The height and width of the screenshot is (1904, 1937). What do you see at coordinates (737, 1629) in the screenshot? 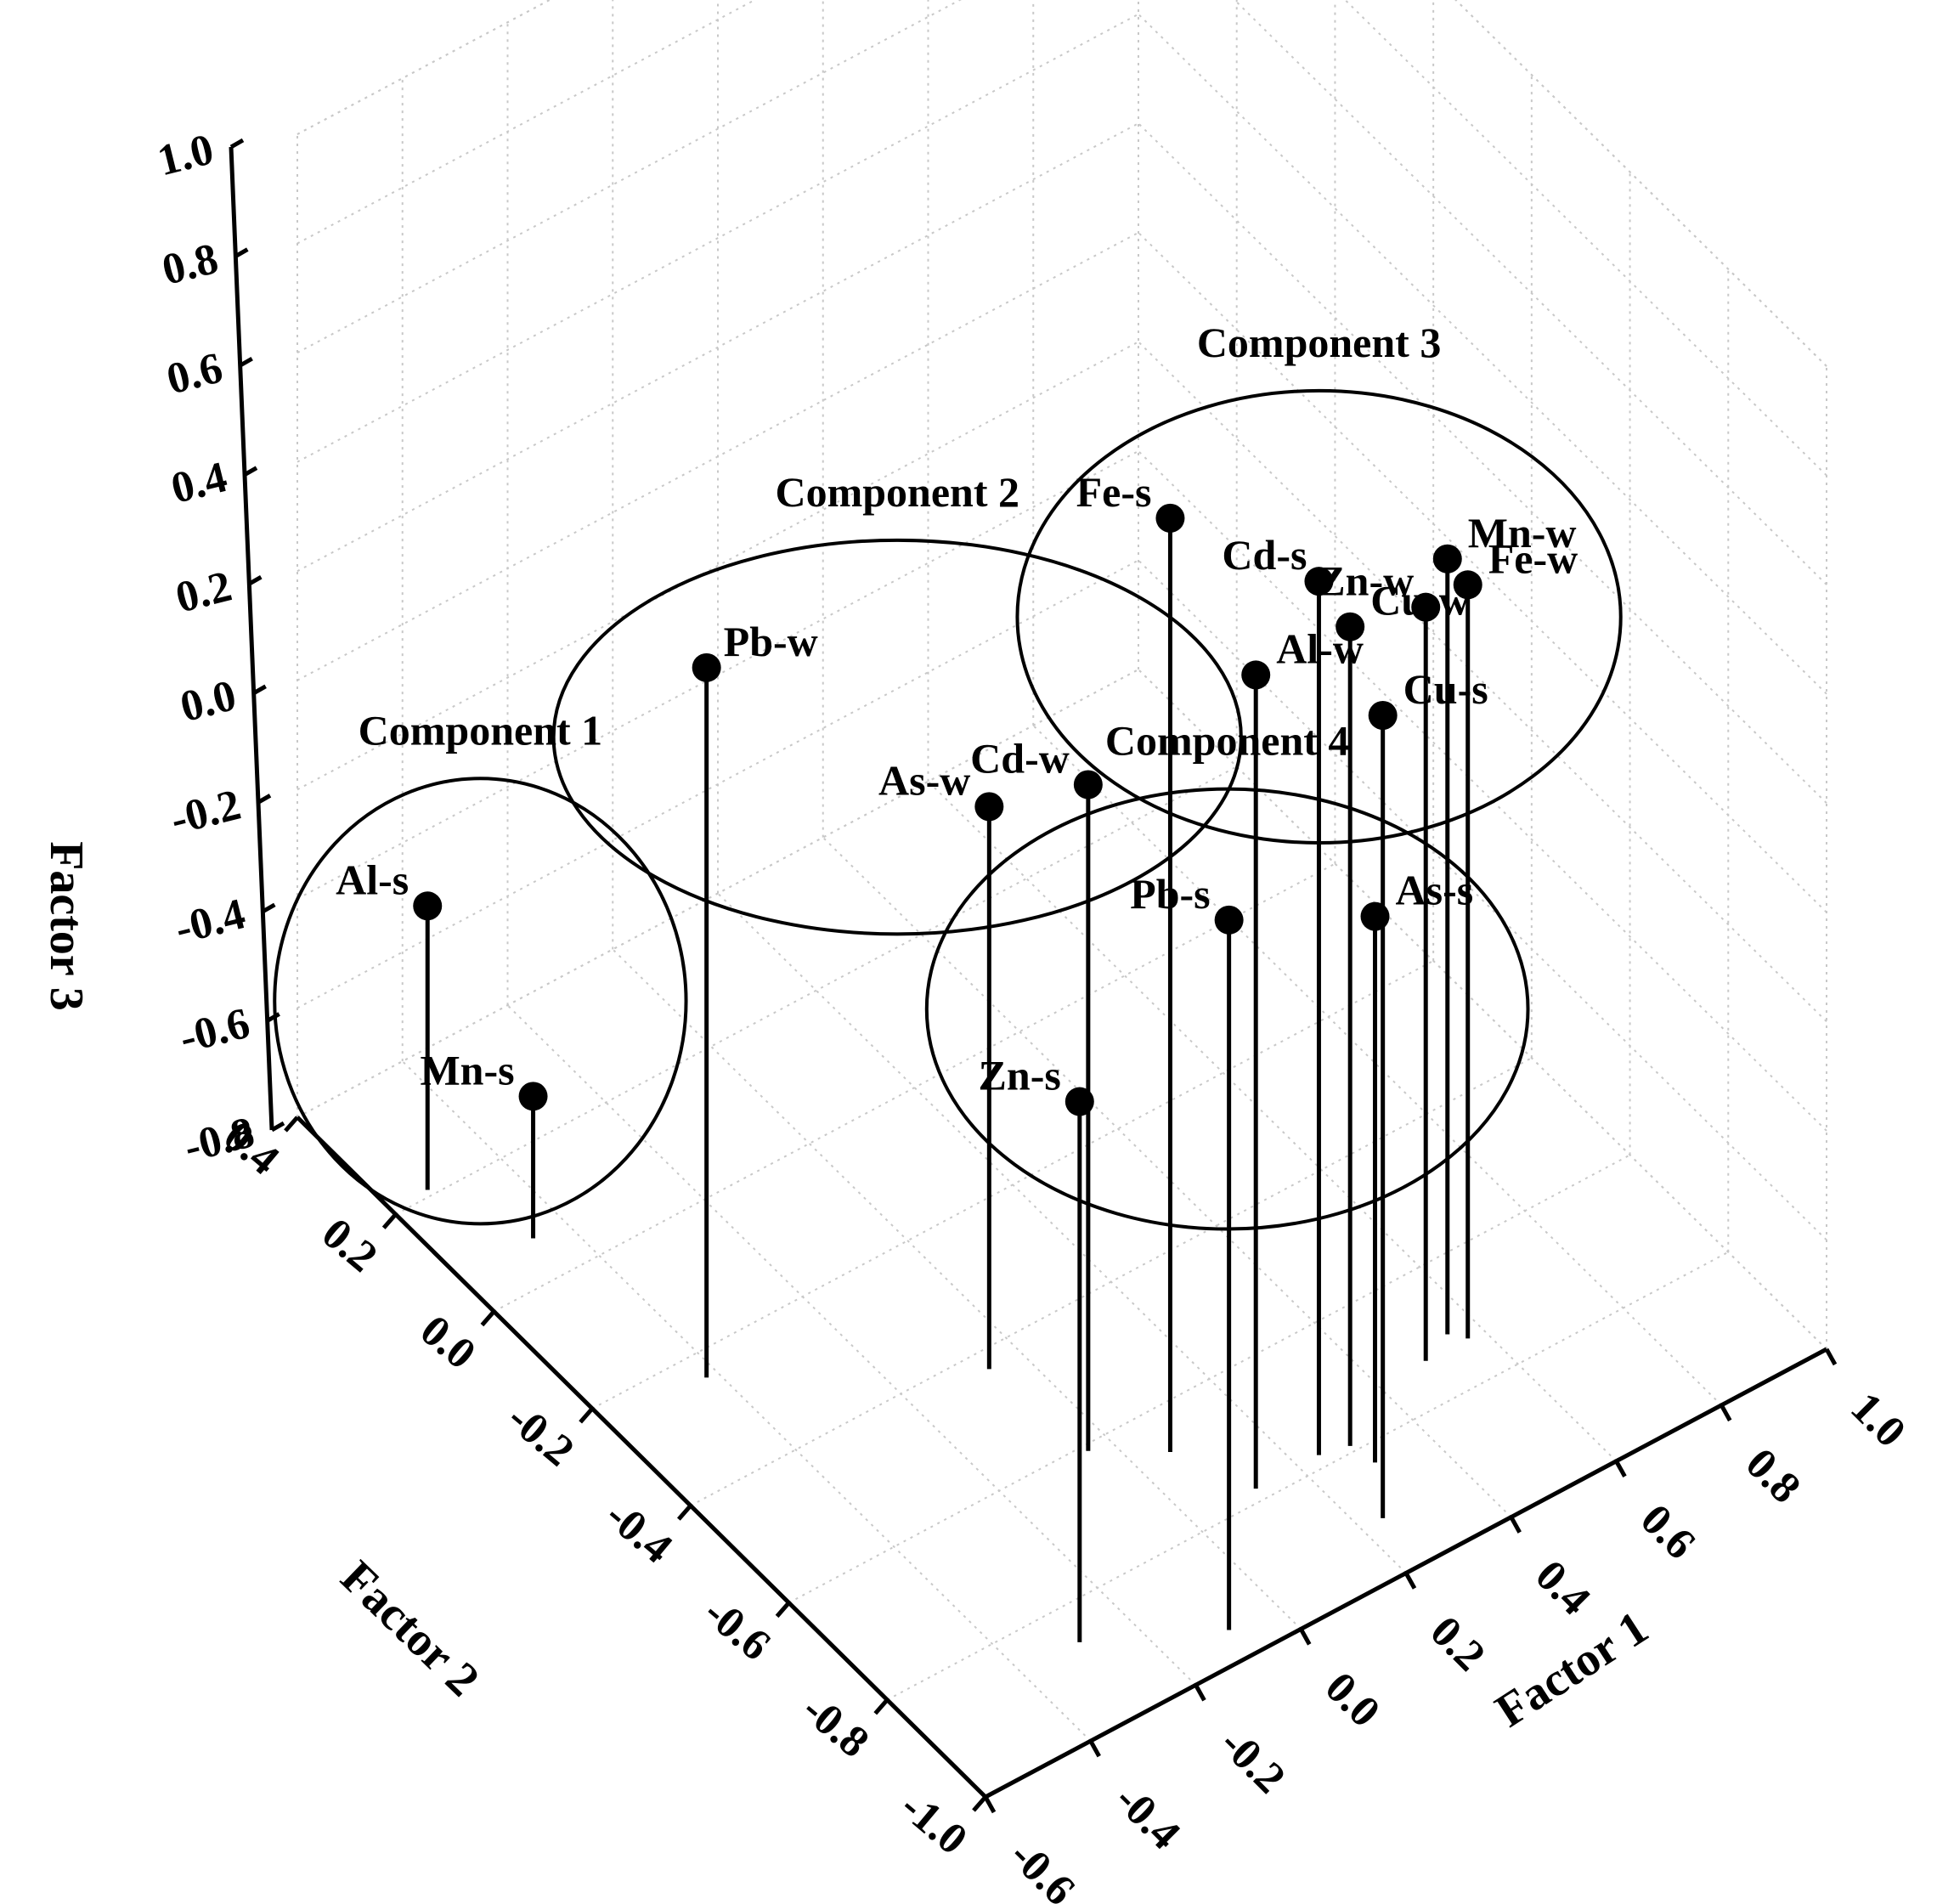
I see `factor-2-tick-label: -0.6` at bounding box center [737, 1629].